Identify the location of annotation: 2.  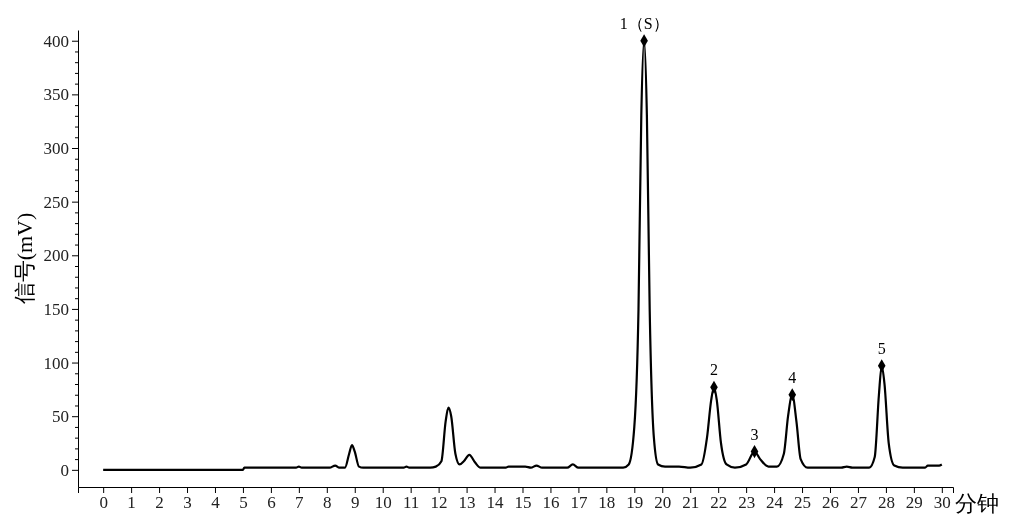
(713, 370).